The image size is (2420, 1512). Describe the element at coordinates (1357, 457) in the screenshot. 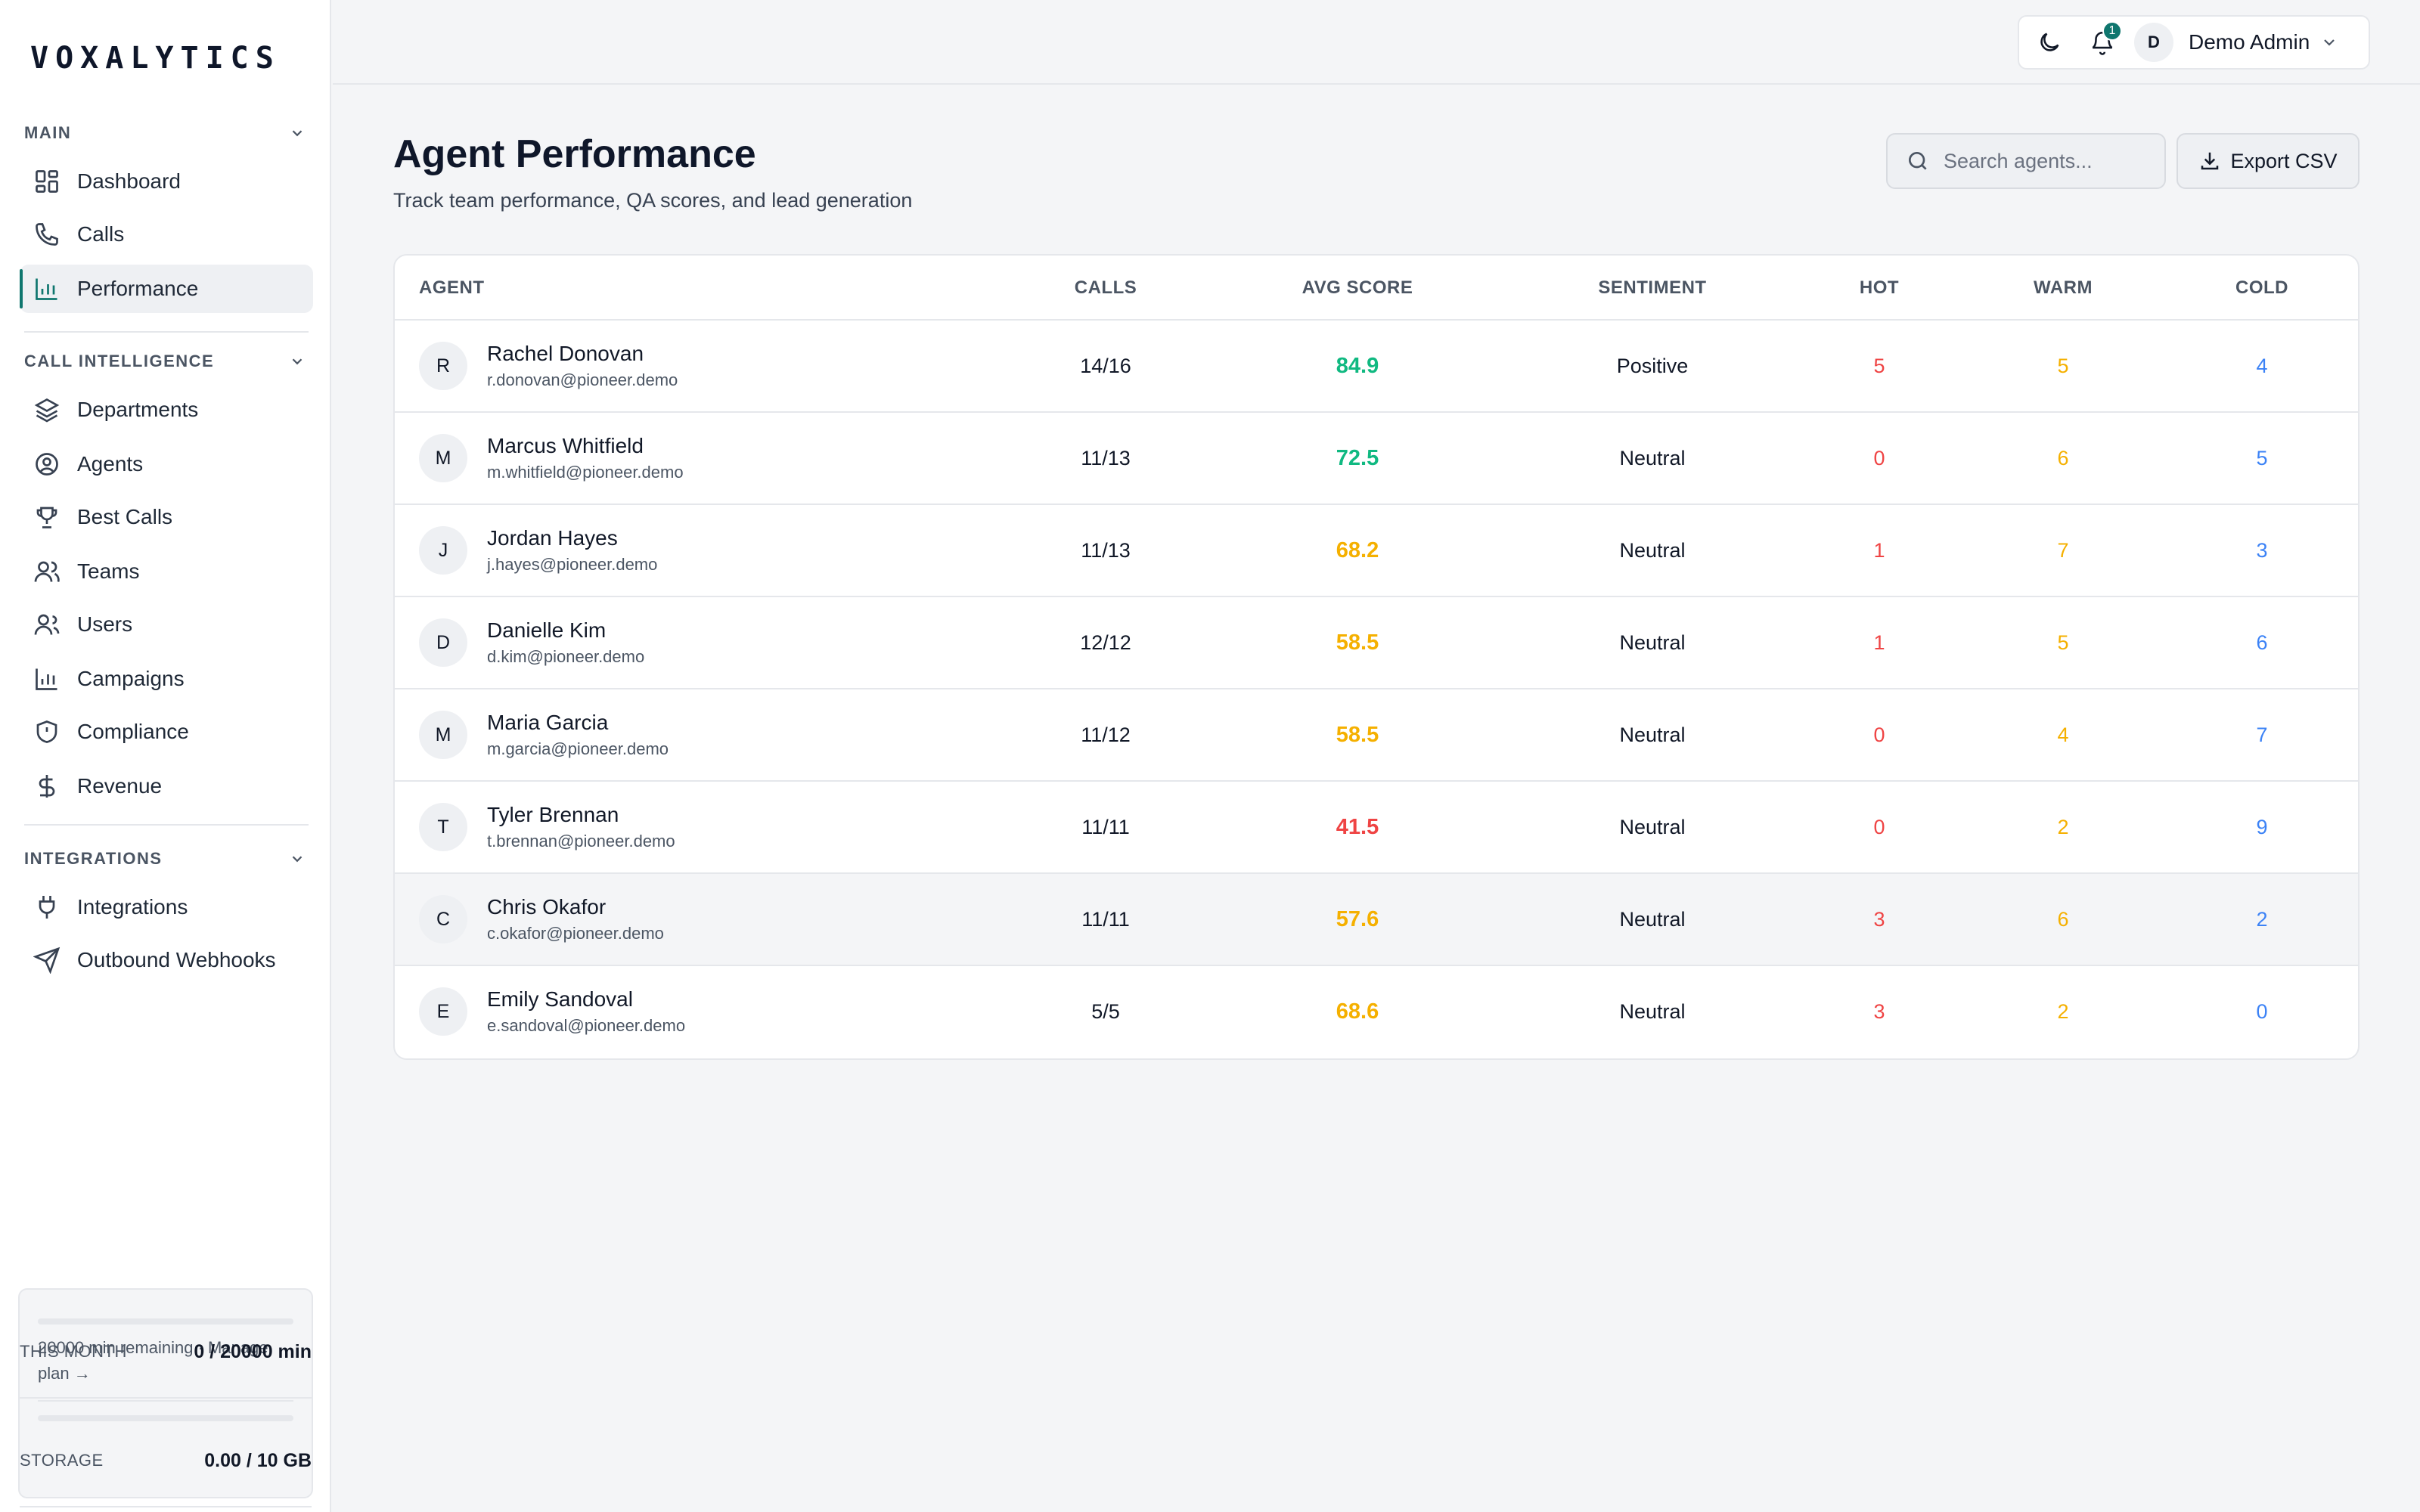

I see `avg-score-cell: 72.5` at that location.